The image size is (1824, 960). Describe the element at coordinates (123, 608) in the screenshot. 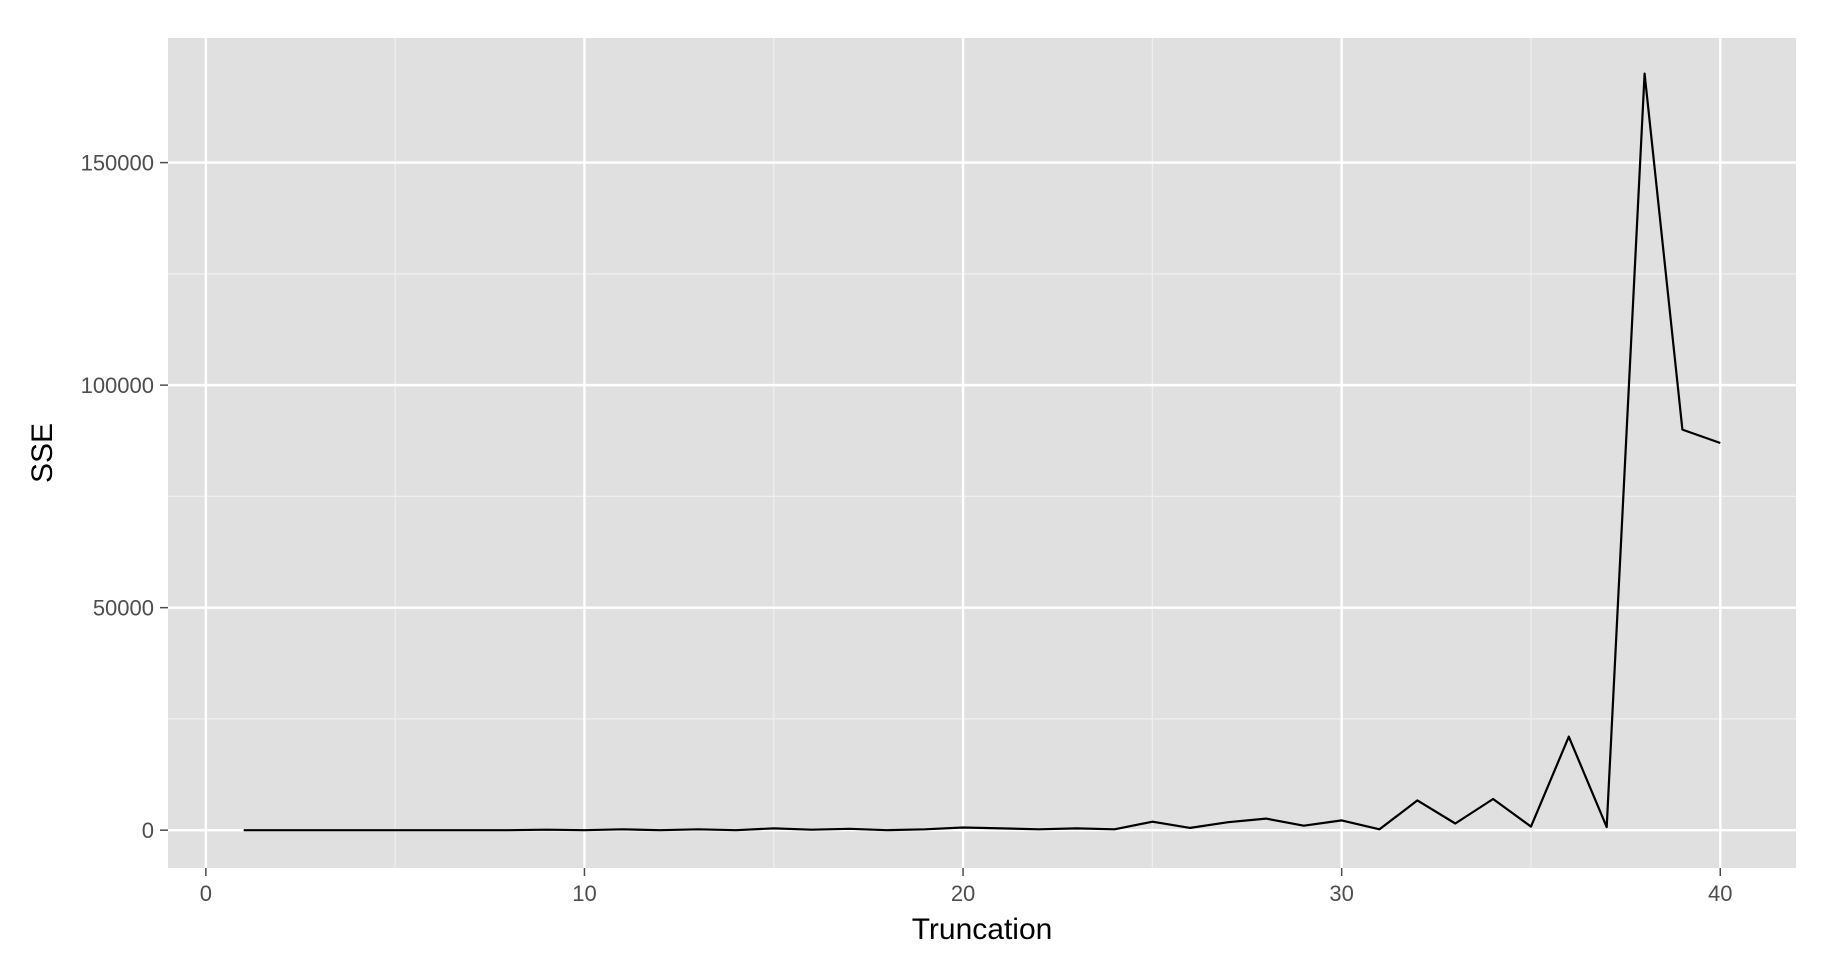

I see `y-tick-label: 50000` at that location.